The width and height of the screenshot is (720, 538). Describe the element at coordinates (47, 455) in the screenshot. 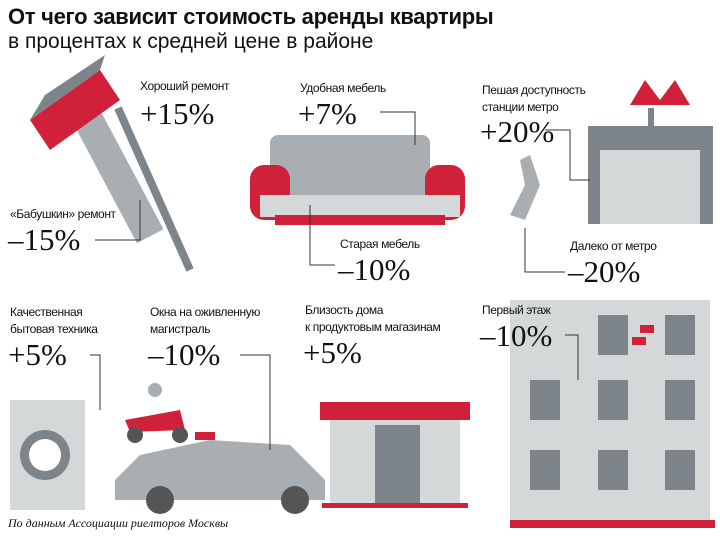

I see `washing-machine-icon` at that location.